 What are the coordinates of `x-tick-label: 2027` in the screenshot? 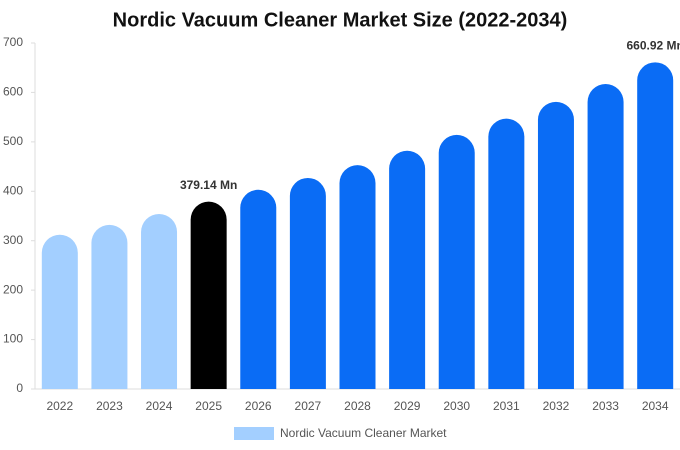 It's located at (308, 406).